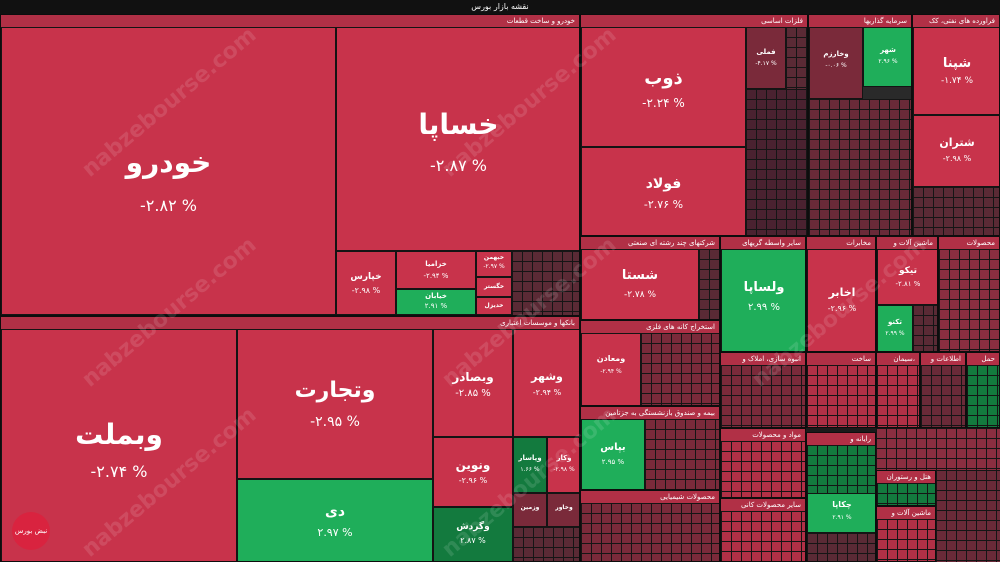 The width and height of the screenshot is (1000, 562). Describe the element at coordinates (925, 328) in the screenshot. I see `tile-cluster-machinery` at that location.